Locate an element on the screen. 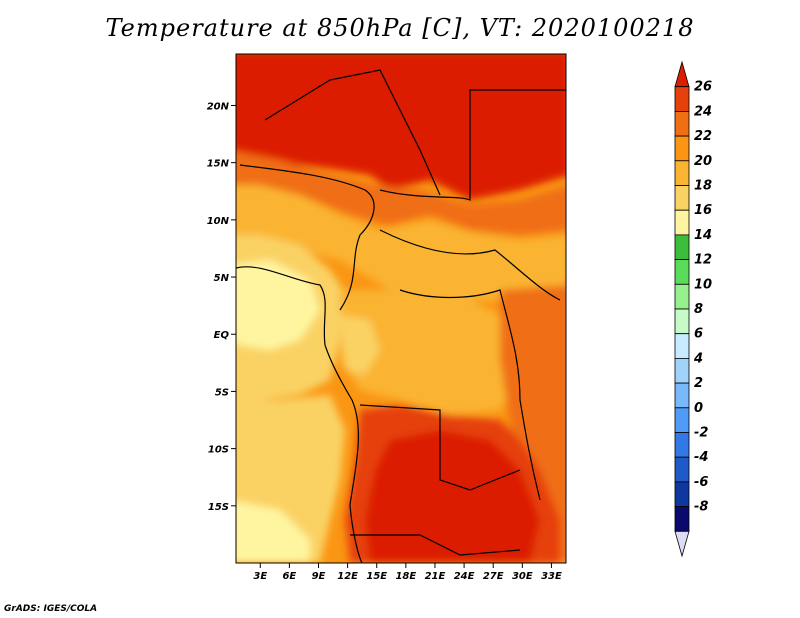  colorbar-label: 4 is located at coordinates (698, 358).